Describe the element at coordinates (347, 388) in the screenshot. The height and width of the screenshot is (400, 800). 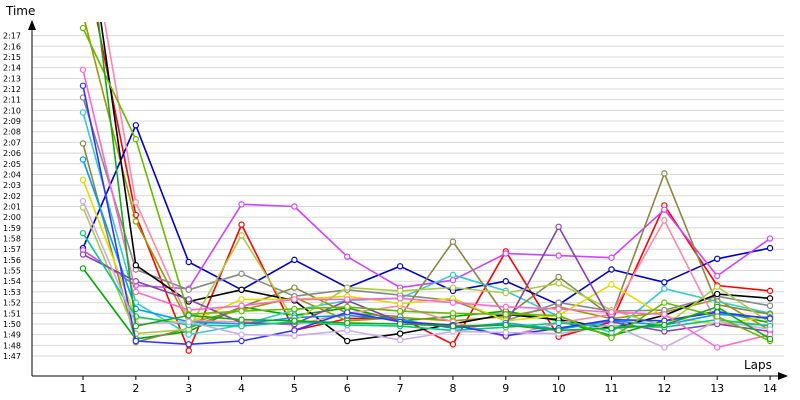
I see `x-tick-label: 6` at that location.